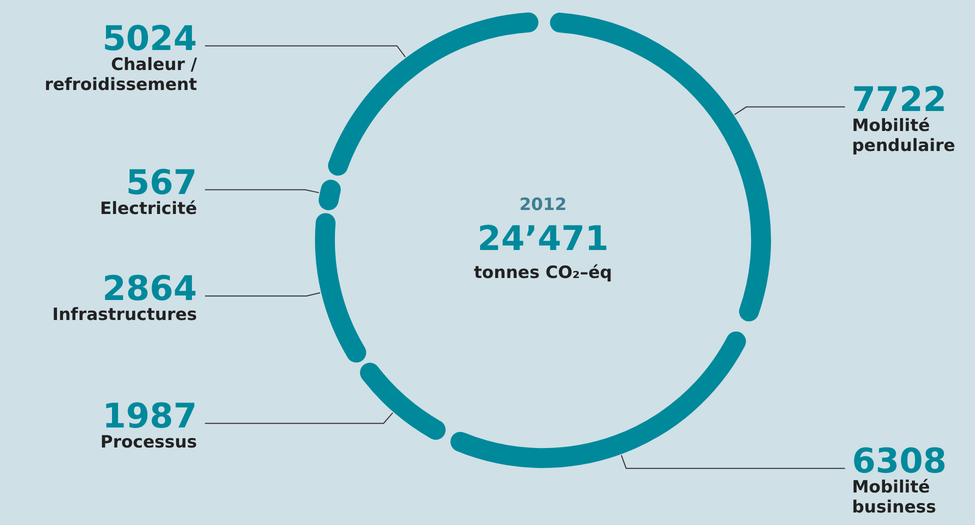  What do you see at coordinates (543, 273) in the screenshot?
I see `text: tonnes CO₂–éq` at bounding box center [543, 273].